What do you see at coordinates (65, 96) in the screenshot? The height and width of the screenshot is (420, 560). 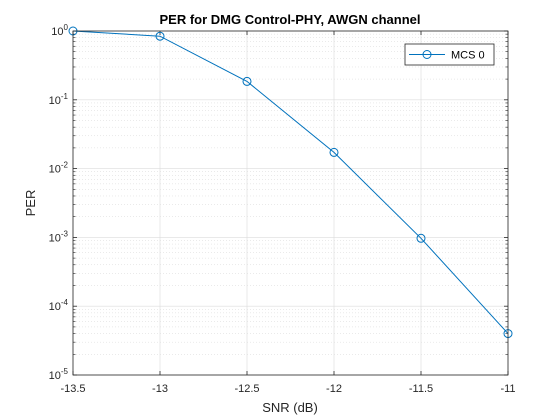 I see `y-tick-exponent: -1` at bounding box center [65, 96].